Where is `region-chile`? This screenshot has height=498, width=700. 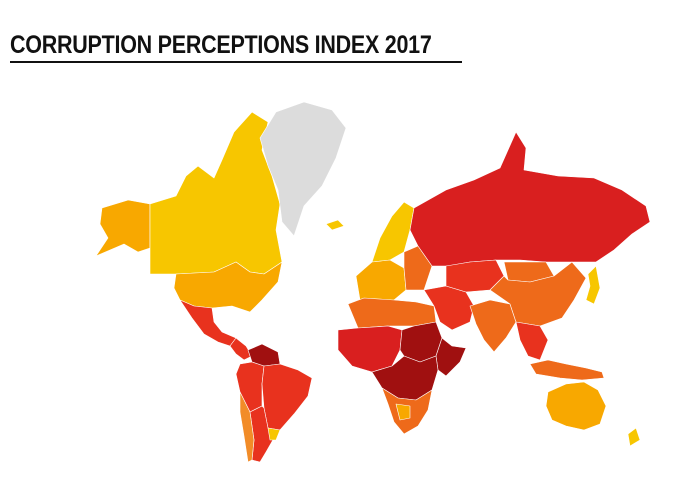 region-chile is located at coordinates (247, 427).